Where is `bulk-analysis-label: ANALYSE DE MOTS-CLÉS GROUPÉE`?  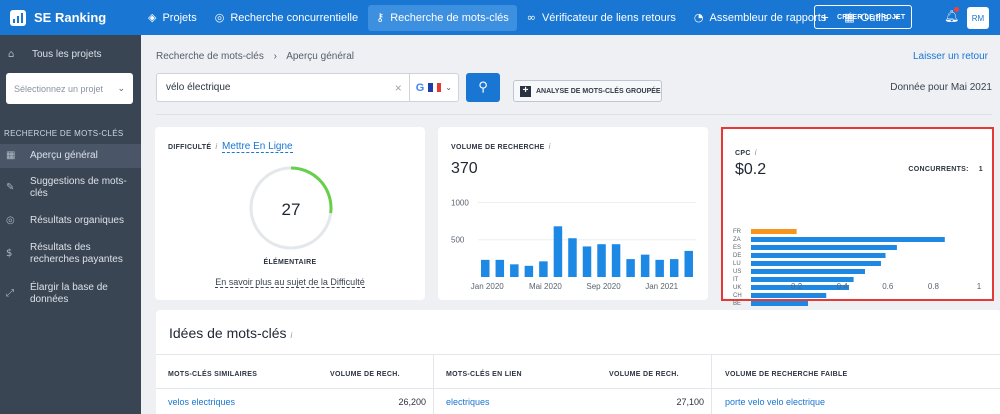 bulk-analysis-label: ANALYSE DE MOTS-CLÉS GROUPÉE is located at coordinates (598, 91).